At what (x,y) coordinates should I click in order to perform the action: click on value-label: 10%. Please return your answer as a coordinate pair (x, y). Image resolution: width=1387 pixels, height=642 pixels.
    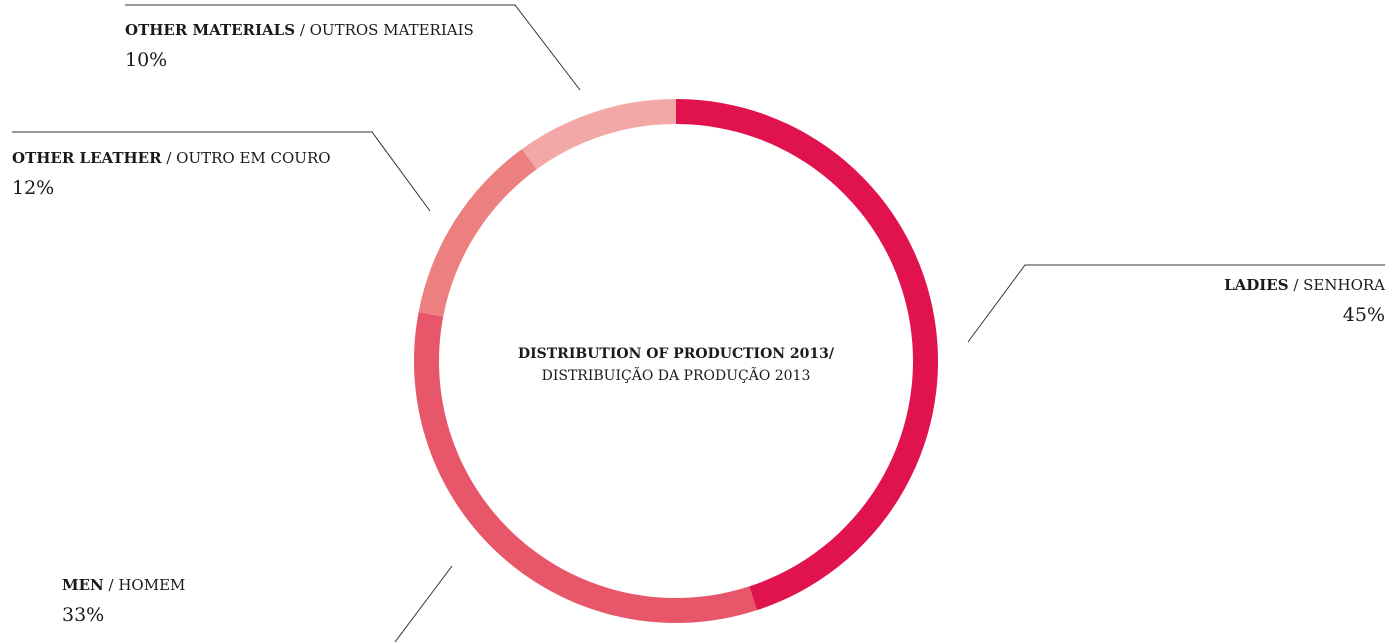
    Looking at the image, I should click on (146, 60).